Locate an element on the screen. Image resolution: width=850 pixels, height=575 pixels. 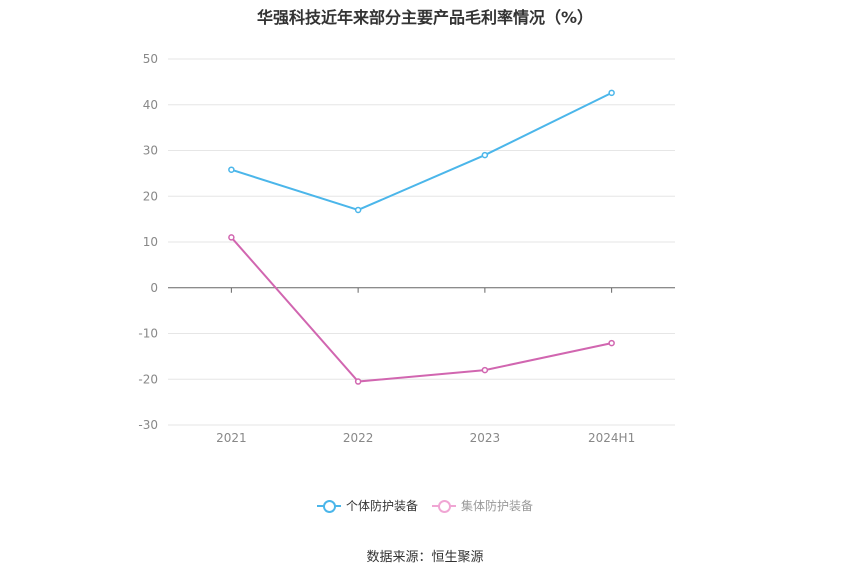
legend-label: 集体防护装备 is located at coordinates (497, 506).